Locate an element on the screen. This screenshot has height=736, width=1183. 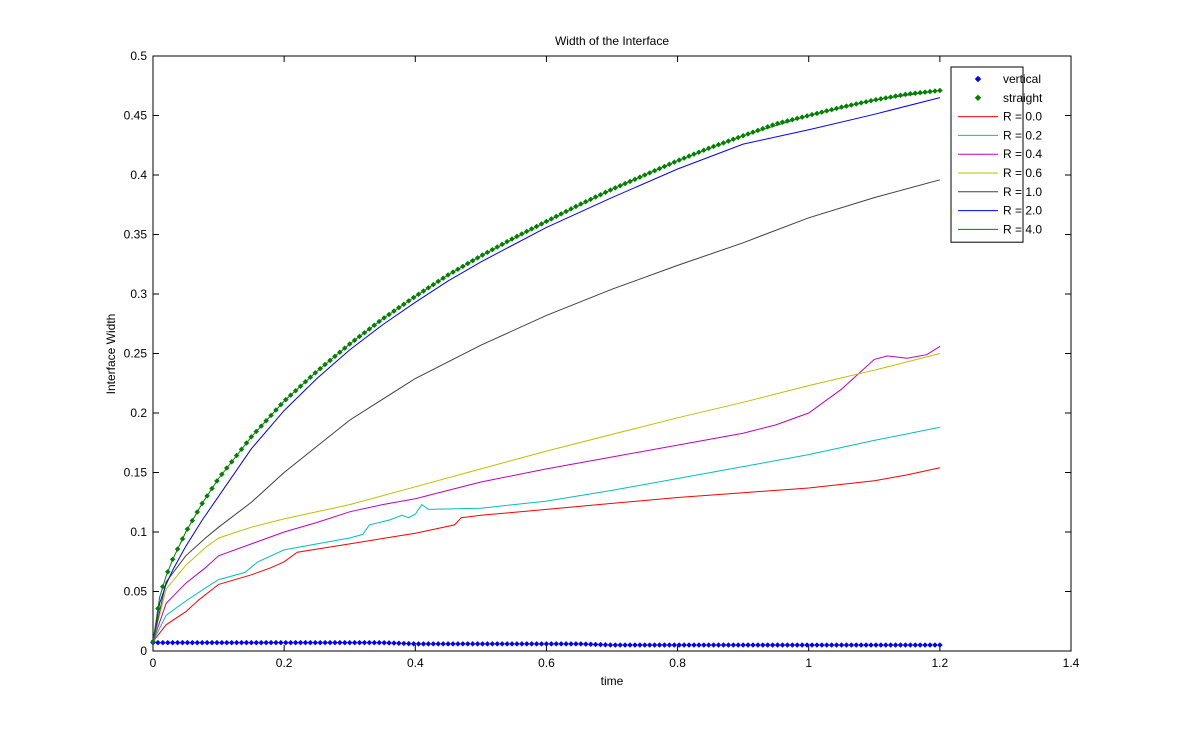
series-markers-vertical is located at coordinates (546, 643).